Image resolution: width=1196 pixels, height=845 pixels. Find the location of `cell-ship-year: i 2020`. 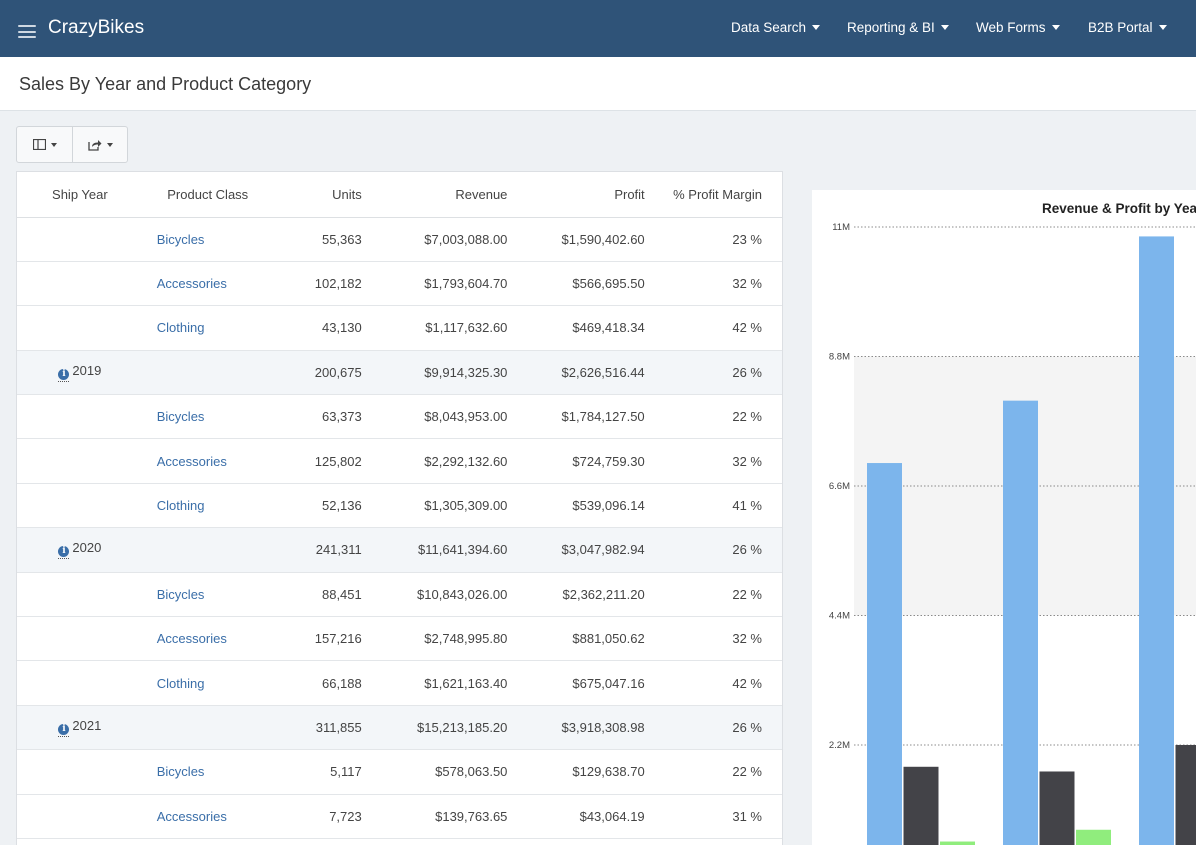

cell-ship-year: i 2020 is located at coordinates (80, 550).